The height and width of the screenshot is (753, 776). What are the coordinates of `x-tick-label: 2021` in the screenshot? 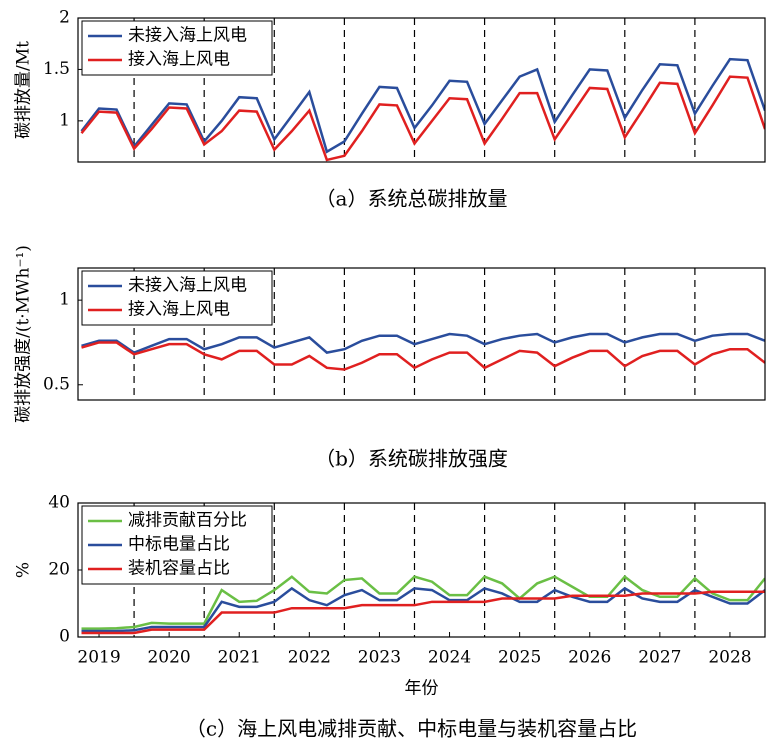 It's located at (239, 658).